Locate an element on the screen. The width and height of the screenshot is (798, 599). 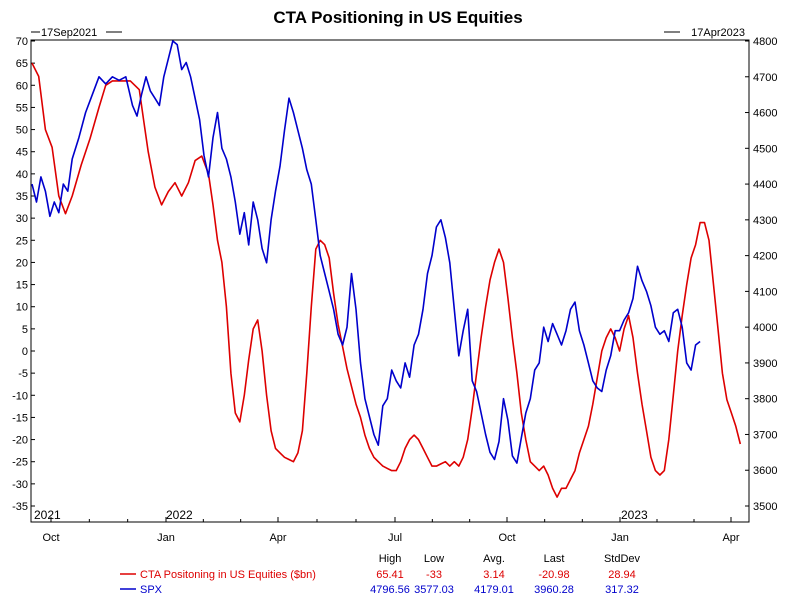
right-tick-label: 4700 is located at coordinates (765, 78).